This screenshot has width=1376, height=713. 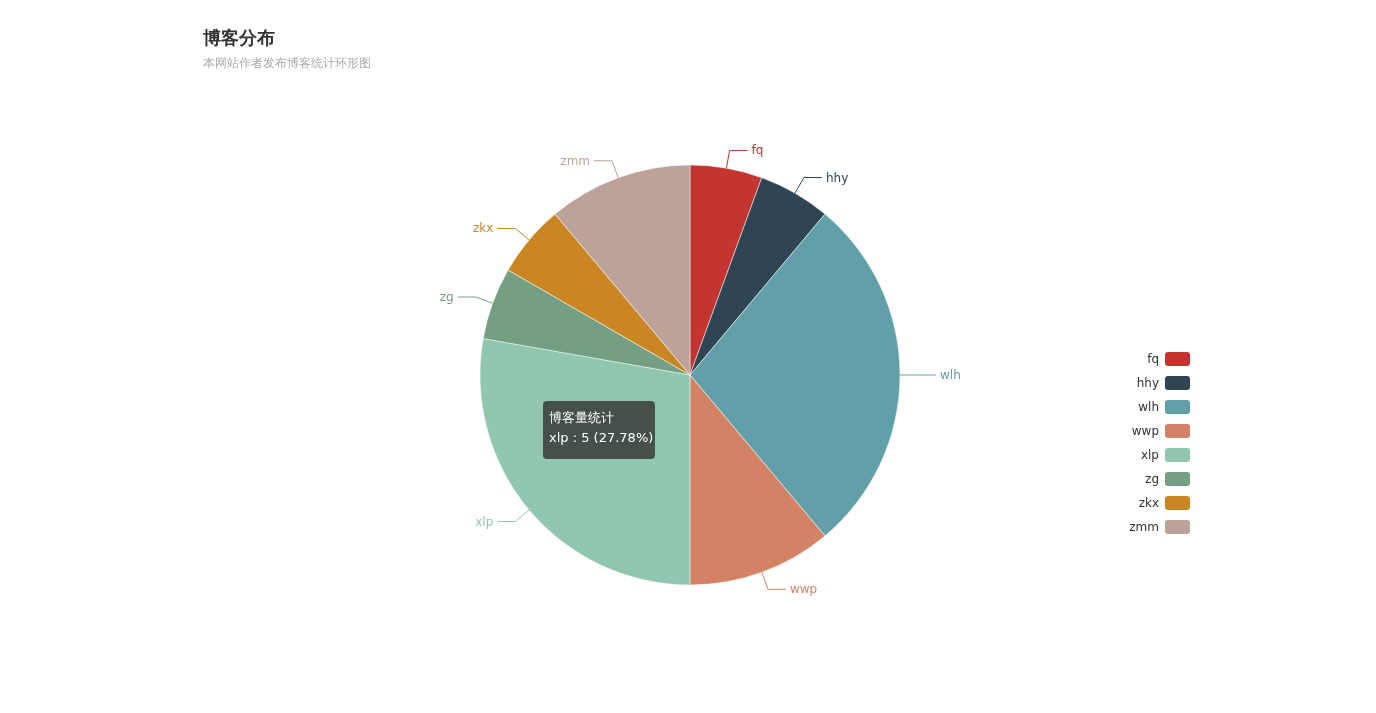 I want to click on slice-label: xlp, so click(x=484, y=521).